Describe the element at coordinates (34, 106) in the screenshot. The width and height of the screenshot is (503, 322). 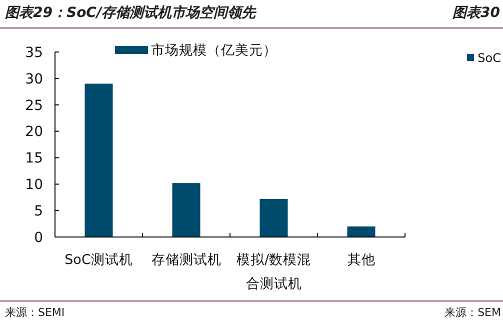
I see `y-tick-label: 25` at that location.